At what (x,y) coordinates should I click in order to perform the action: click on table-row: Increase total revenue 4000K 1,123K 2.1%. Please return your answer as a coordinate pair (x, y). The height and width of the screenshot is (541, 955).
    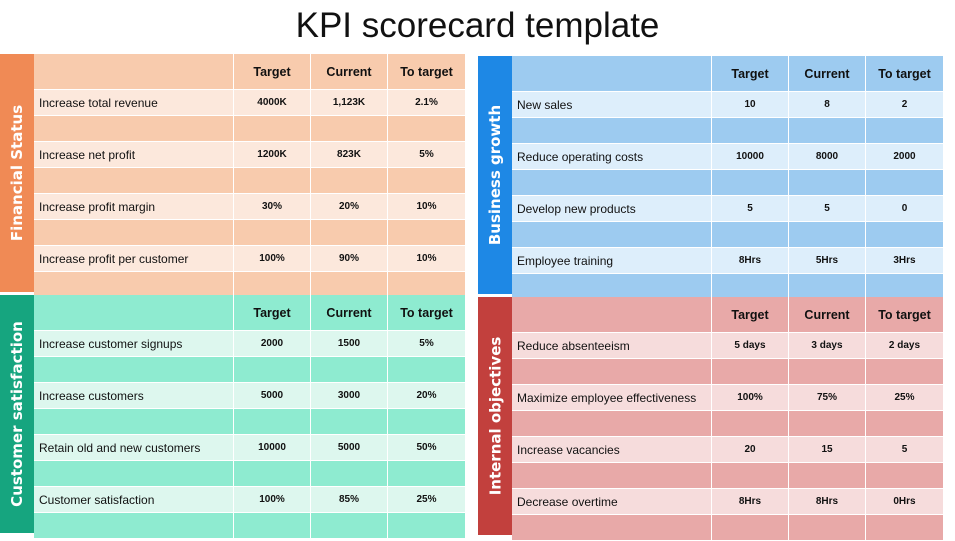
    Looking at the image, I should click on (251, 103).